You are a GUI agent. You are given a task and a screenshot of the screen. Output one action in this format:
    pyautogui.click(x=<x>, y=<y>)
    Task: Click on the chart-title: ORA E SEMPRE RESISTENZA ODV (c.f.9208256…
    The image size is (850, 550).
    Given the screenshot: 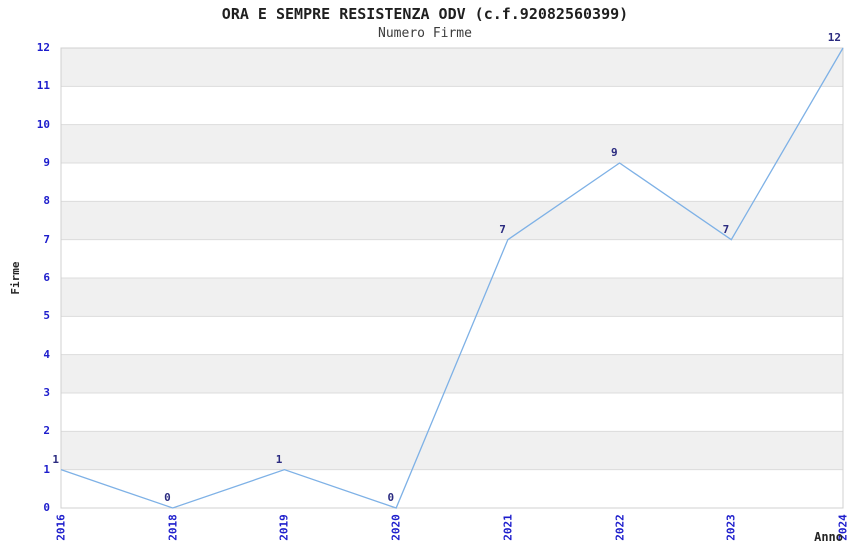 What is the action you would take?
    pyautogui.click(x=425, y=14)
    